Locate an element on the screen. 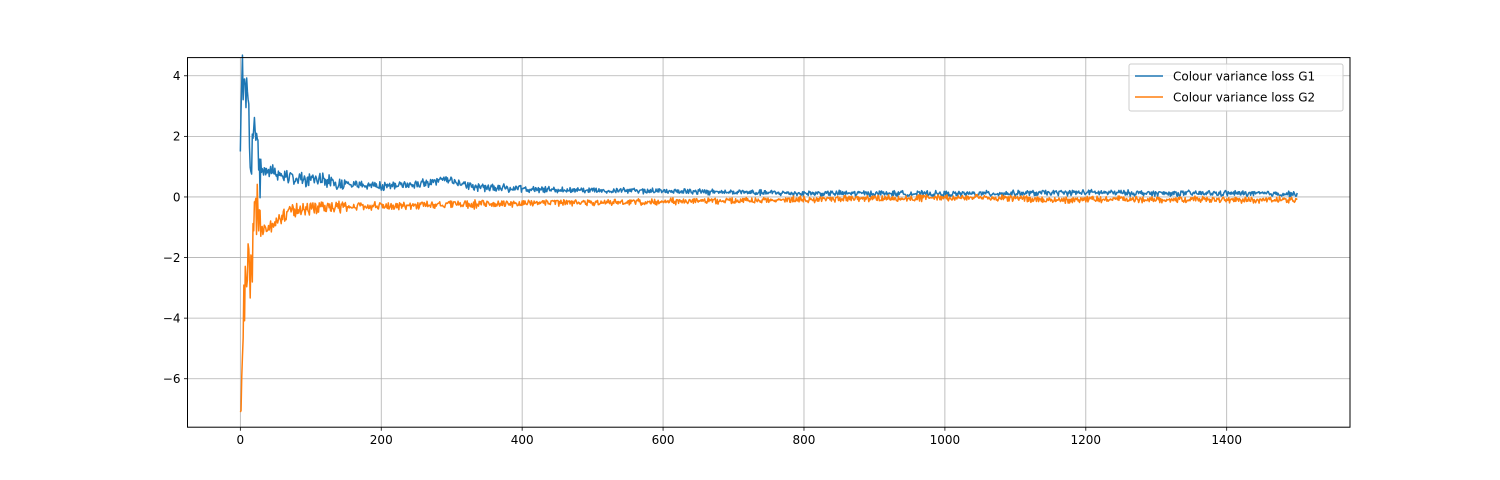  y-tick-label: 4 is located at coordinates (177, 76).